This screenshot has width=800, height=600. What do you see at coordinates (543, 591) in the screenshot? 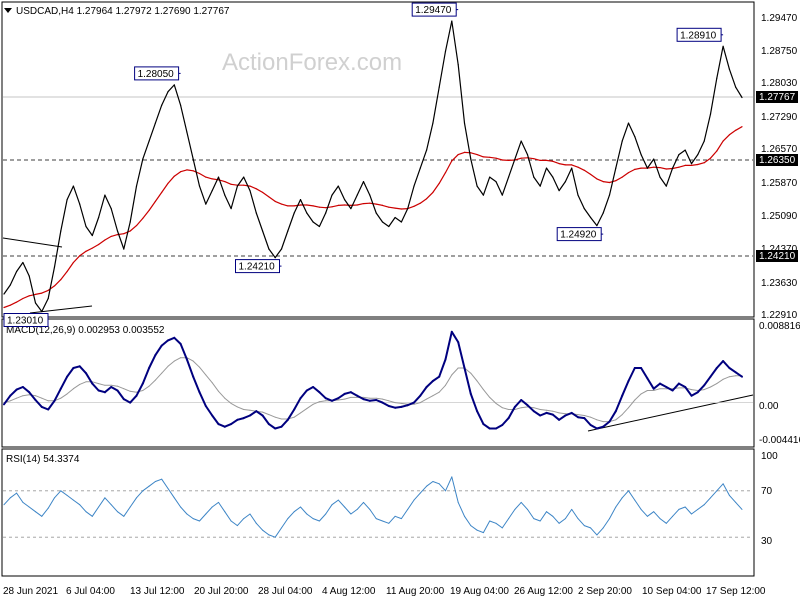
I see `time-tick-label: 26 Aug 12:00` at bounding box center [543, 591].